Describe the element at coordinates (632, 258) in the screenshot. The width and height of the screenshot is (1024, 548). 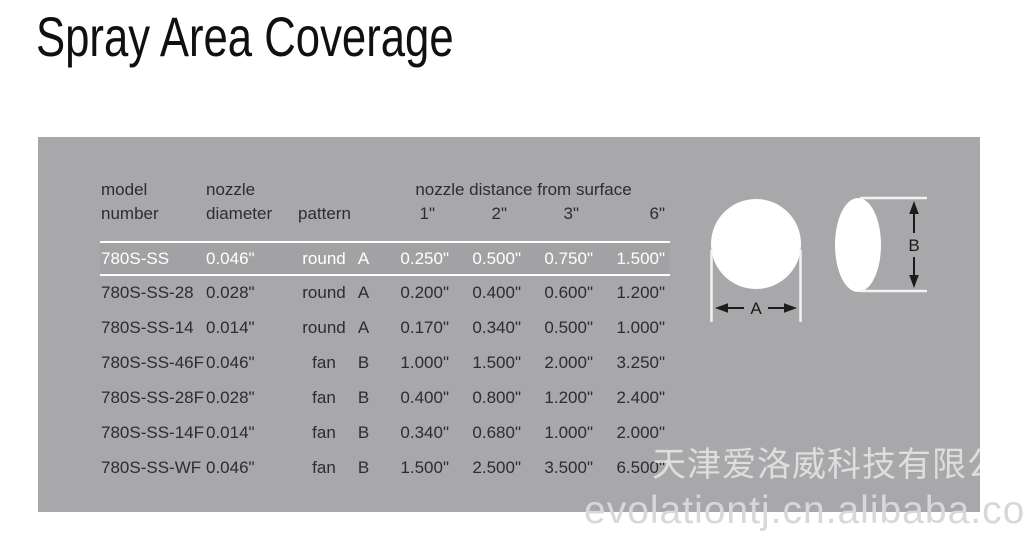
I see `cell-d4: 1.500"` at that location.